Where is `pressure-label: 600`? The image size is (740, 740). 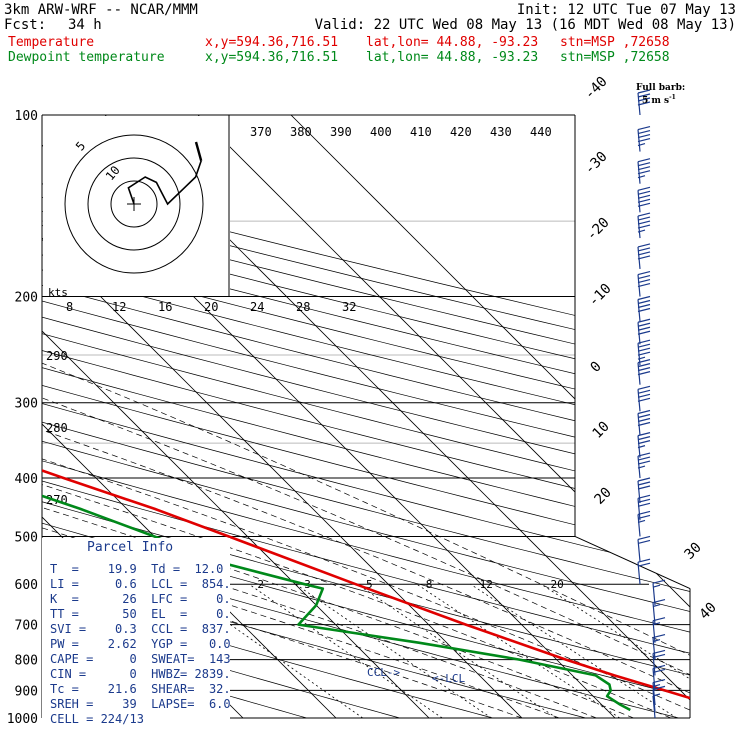 pressure-label: 600 is located at coordinates (26, 585).